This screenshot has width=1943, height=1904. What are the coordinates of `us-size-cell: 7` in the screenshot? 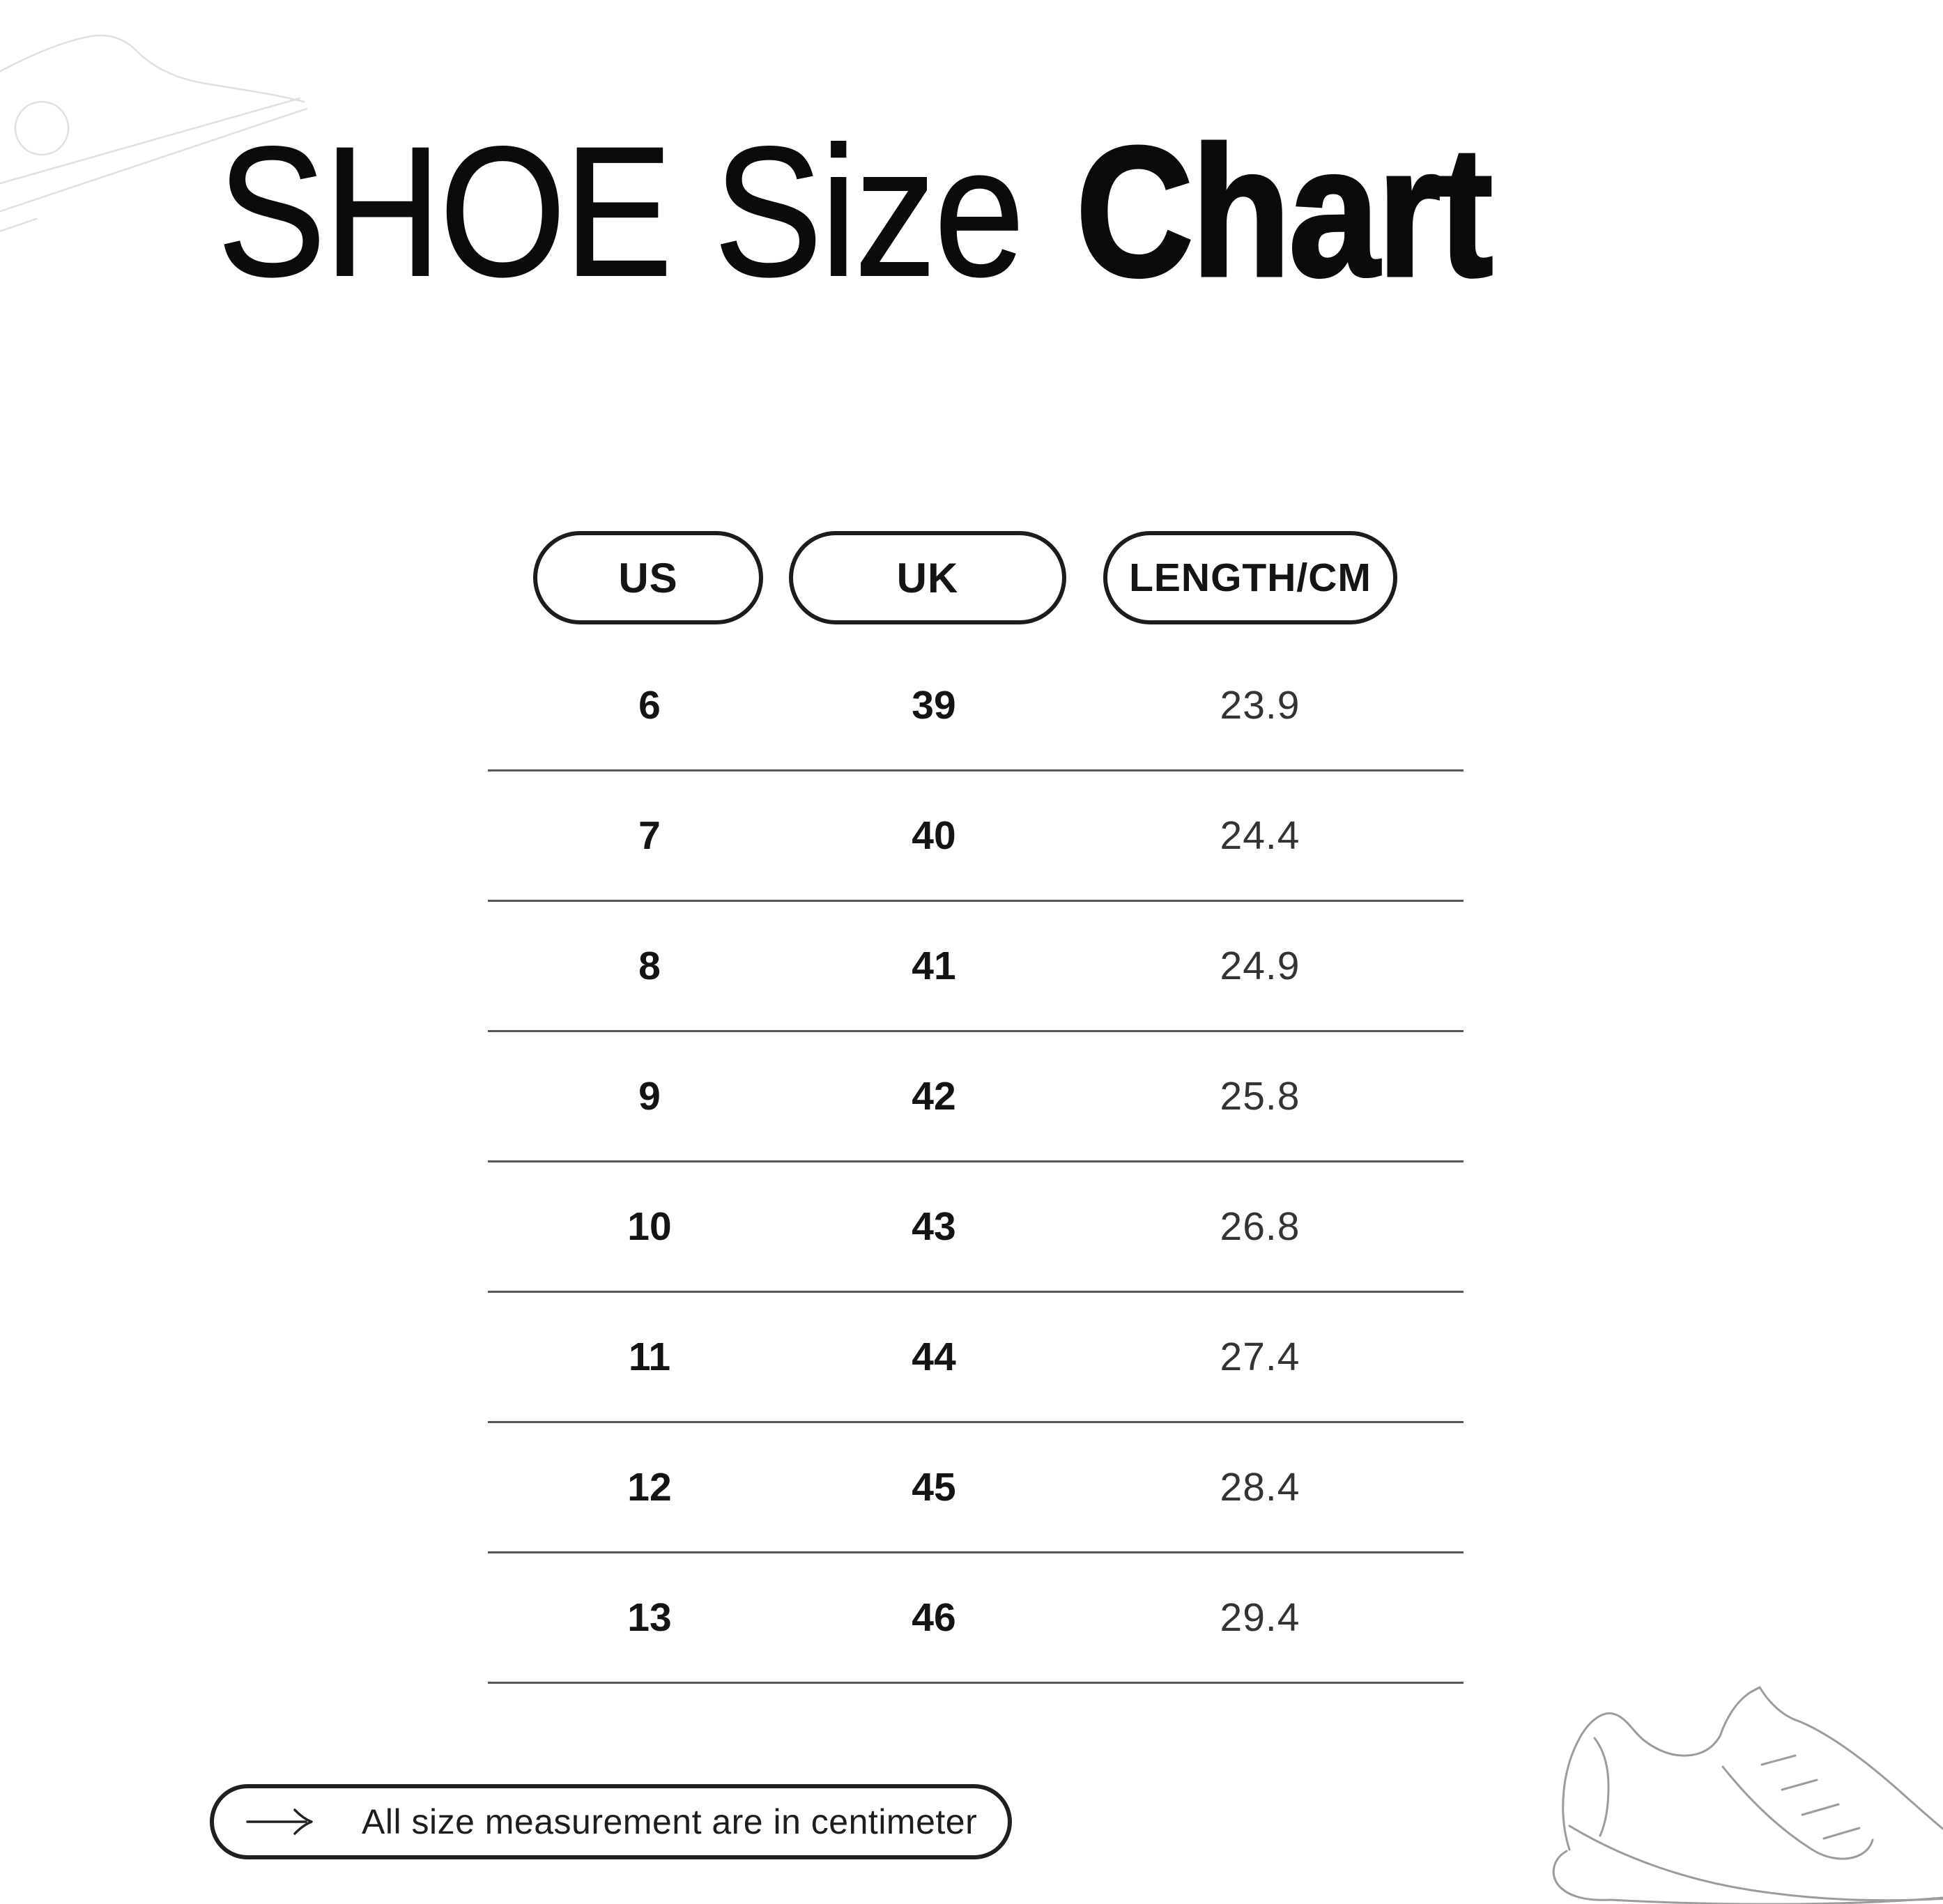 It's located at (649, 835).